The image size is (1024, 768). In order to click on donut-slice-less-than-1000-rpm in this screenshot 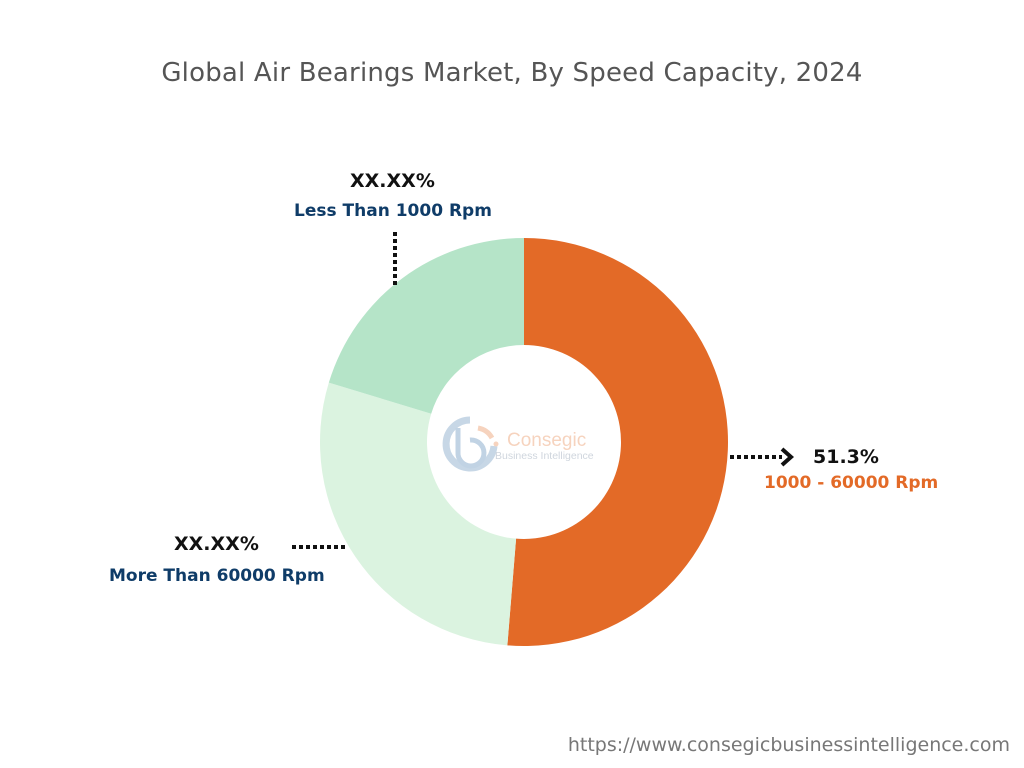, I will do `click(426, 326)`.